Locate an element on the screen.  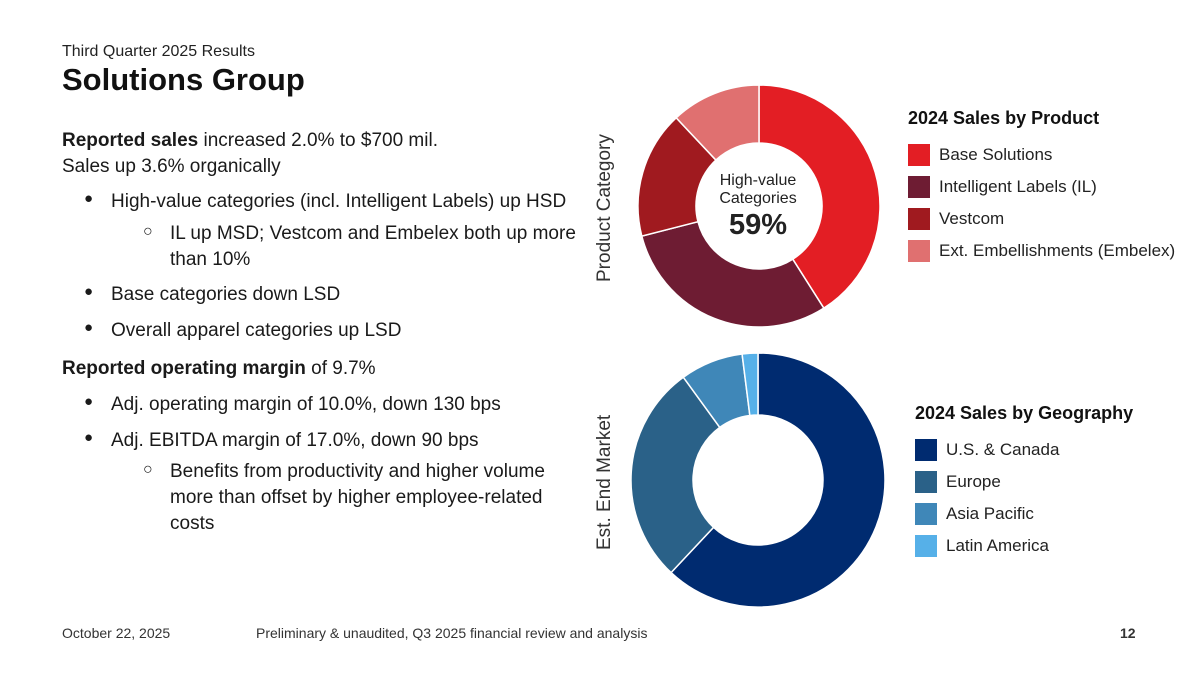
product-donut-chart is located at coordinates (759, 206).